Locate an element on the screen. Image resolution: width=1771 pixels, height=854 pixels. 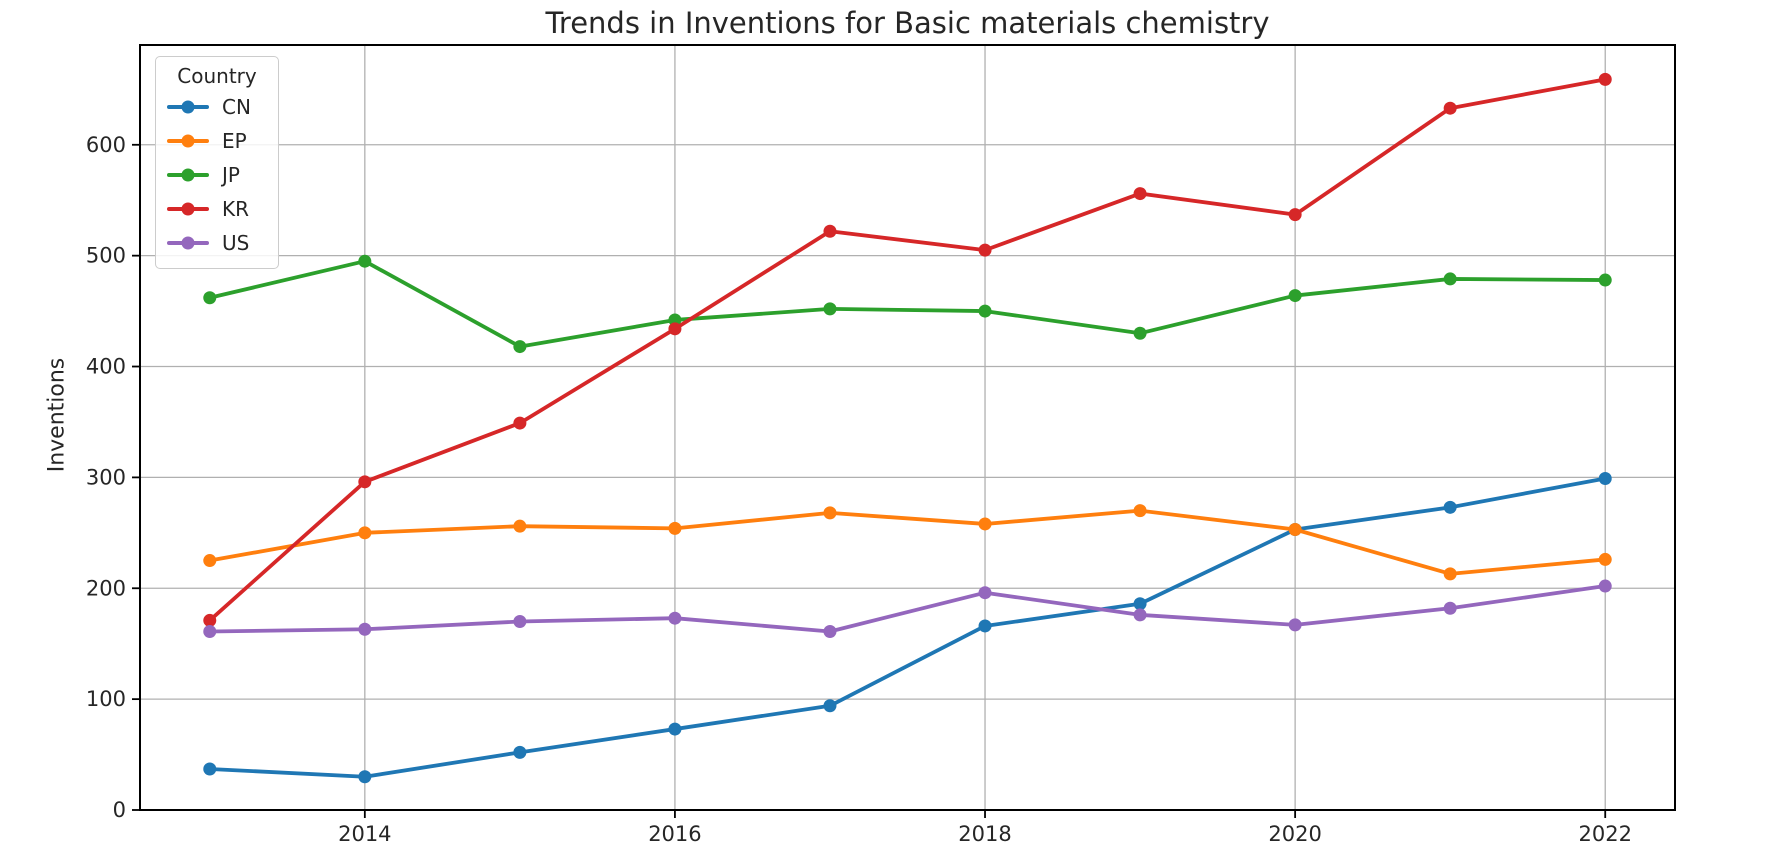
data-point-CN-2022 is located at coordinates (1605, 478).